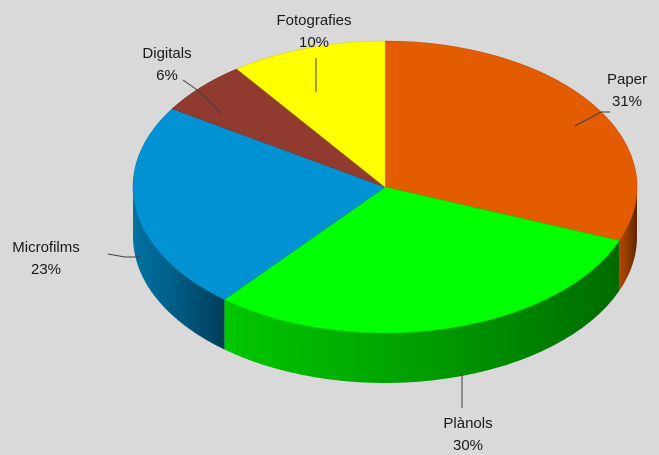 This screenshot has height=455, width=659. I want to click on slice-side-paper, so click(628, 239).